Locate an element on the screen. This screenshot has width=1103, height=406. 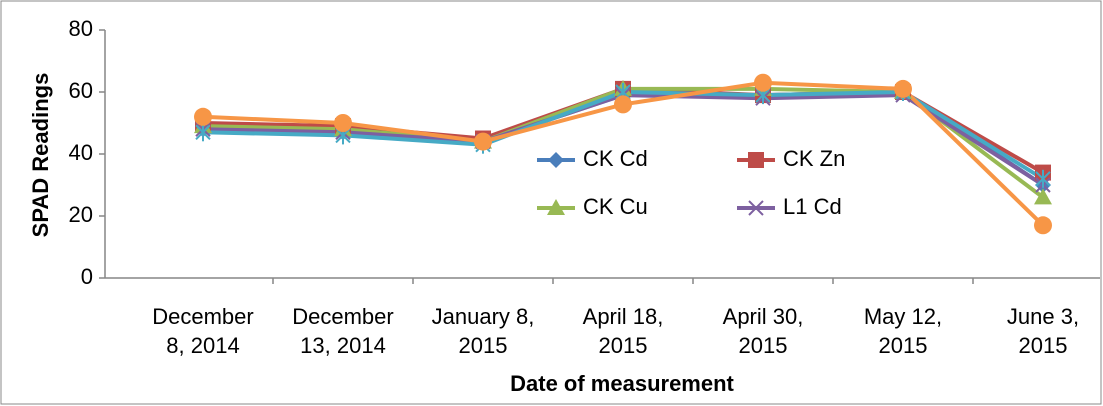
y-axis-title: SPAD Readings is located at coordinates (40, 155).